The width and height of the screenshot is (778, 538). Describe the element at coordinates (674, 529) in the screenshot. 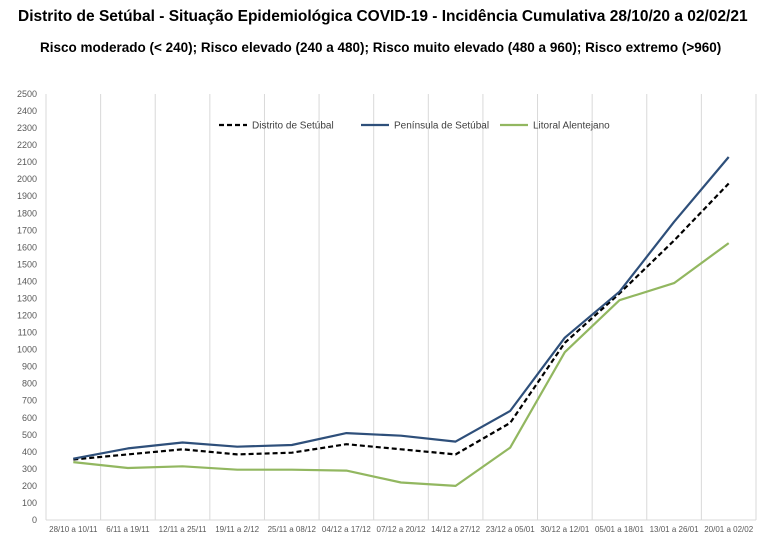

I see `x-tick-label: 13/01 a 26/01` at that location.